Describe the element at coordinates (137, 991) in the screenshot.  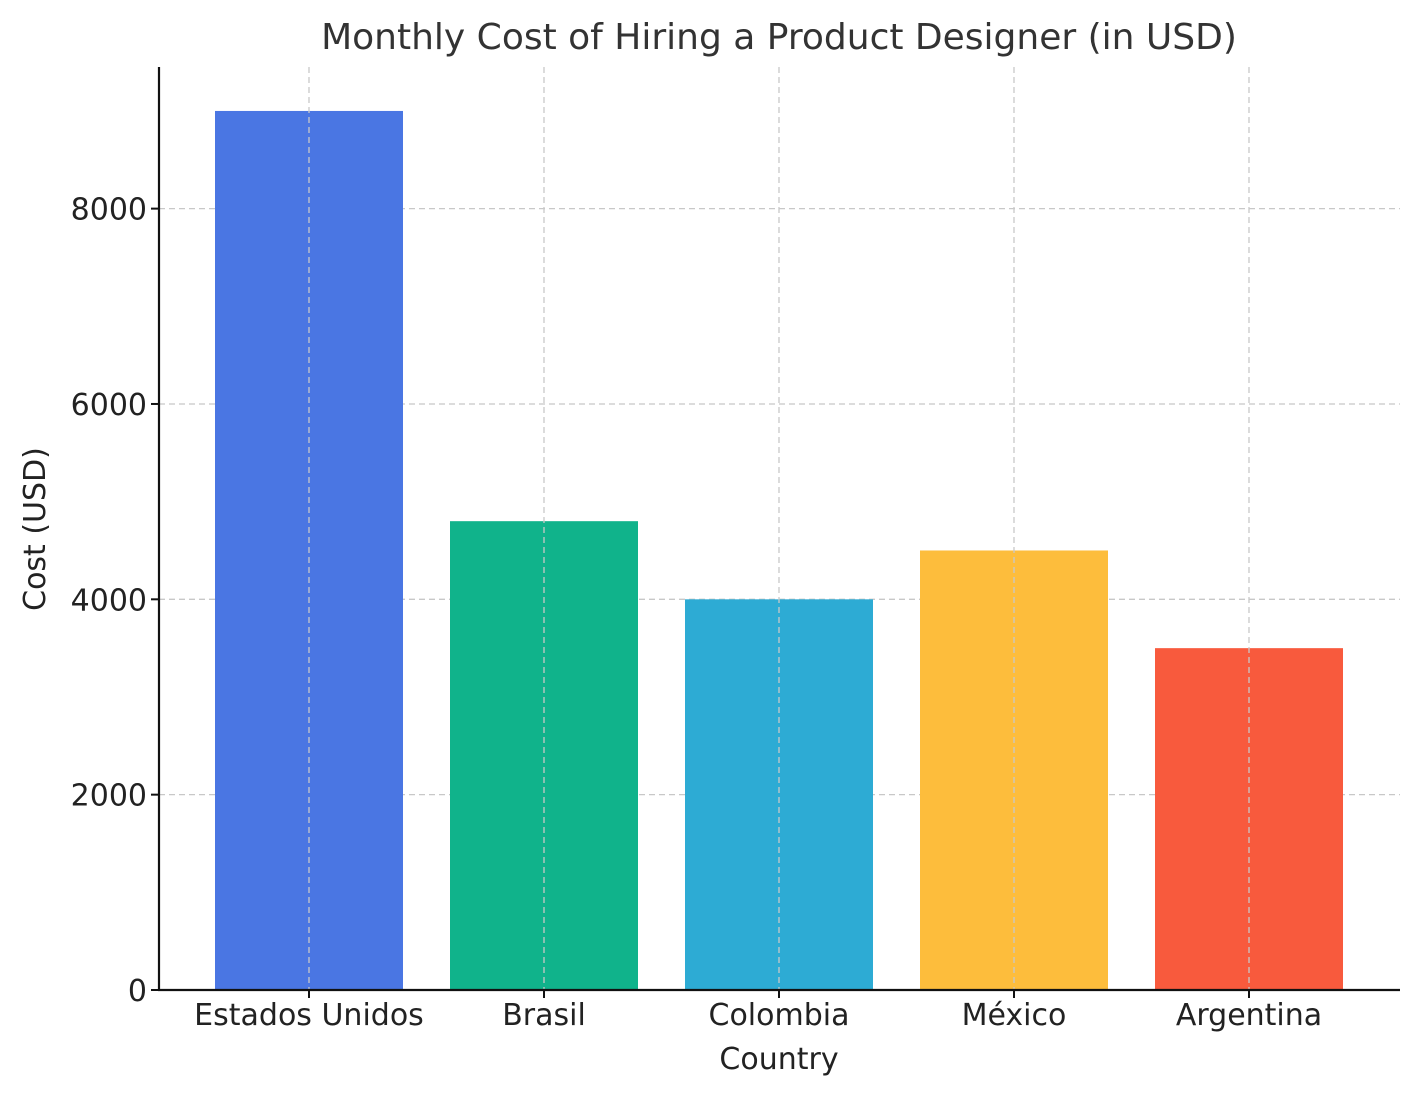
I see `y-tick-label: 0` at that location.